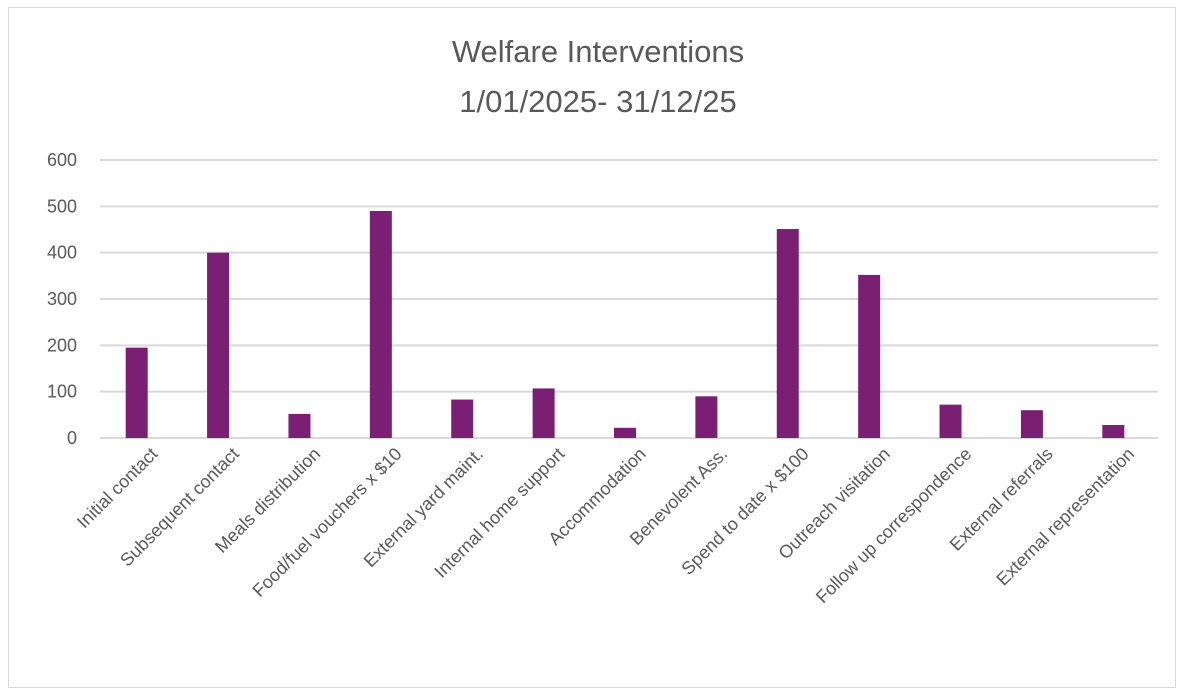  Describe the element at coordinates (72, 438) in the screenshot. I see `y-tick-label: 0` at that location.